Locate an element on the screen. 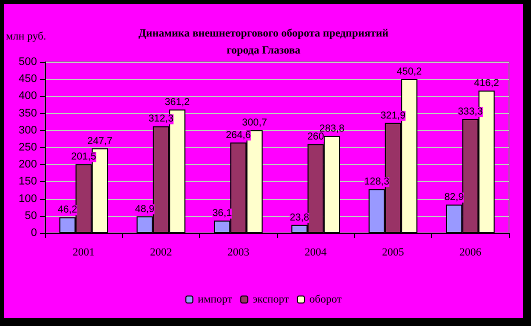 Image resolution: width=531 pixels, height=326 pixels. data-label: 361,2 is located at coordinates (177, 102).